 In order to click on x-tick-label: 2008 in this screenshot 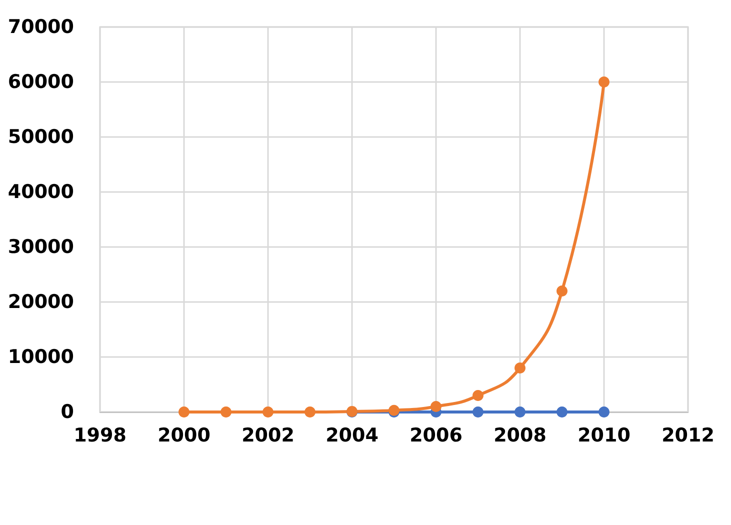, I will do `click(520, 435)`.